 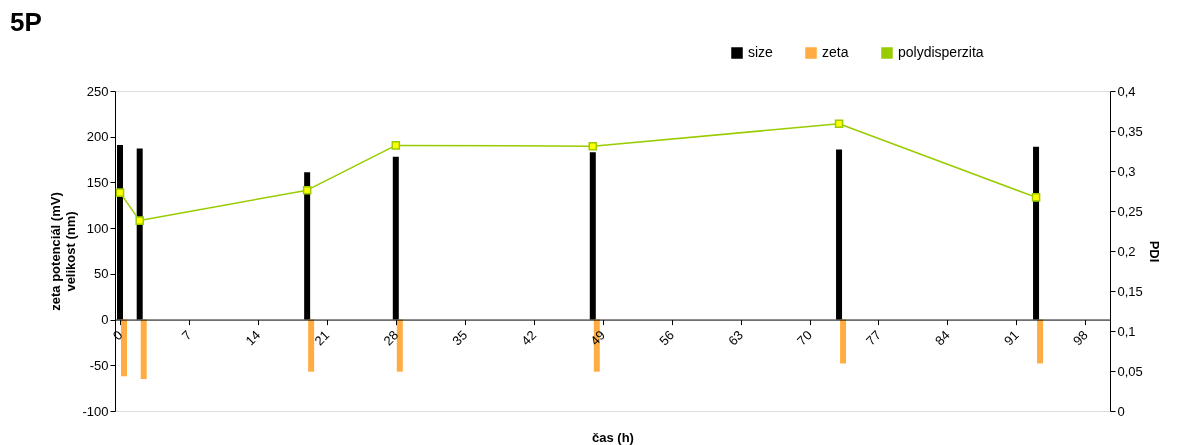 I want to click on x-tick-label: 21, so click(x=322, y=338).